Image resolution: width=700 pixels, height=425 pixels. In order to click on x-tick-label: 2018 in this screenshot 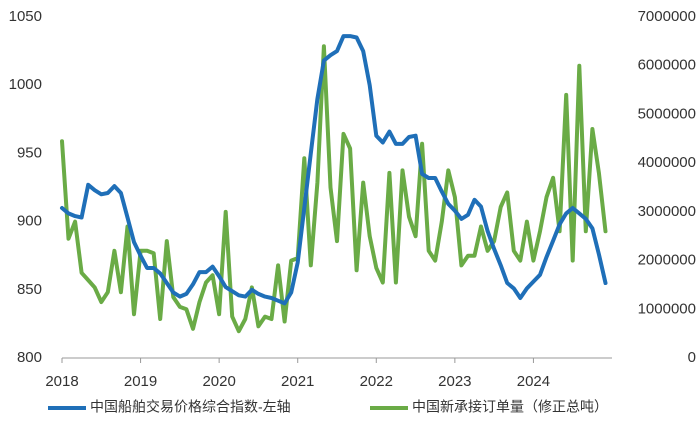, I will do `click(61, 381)`.